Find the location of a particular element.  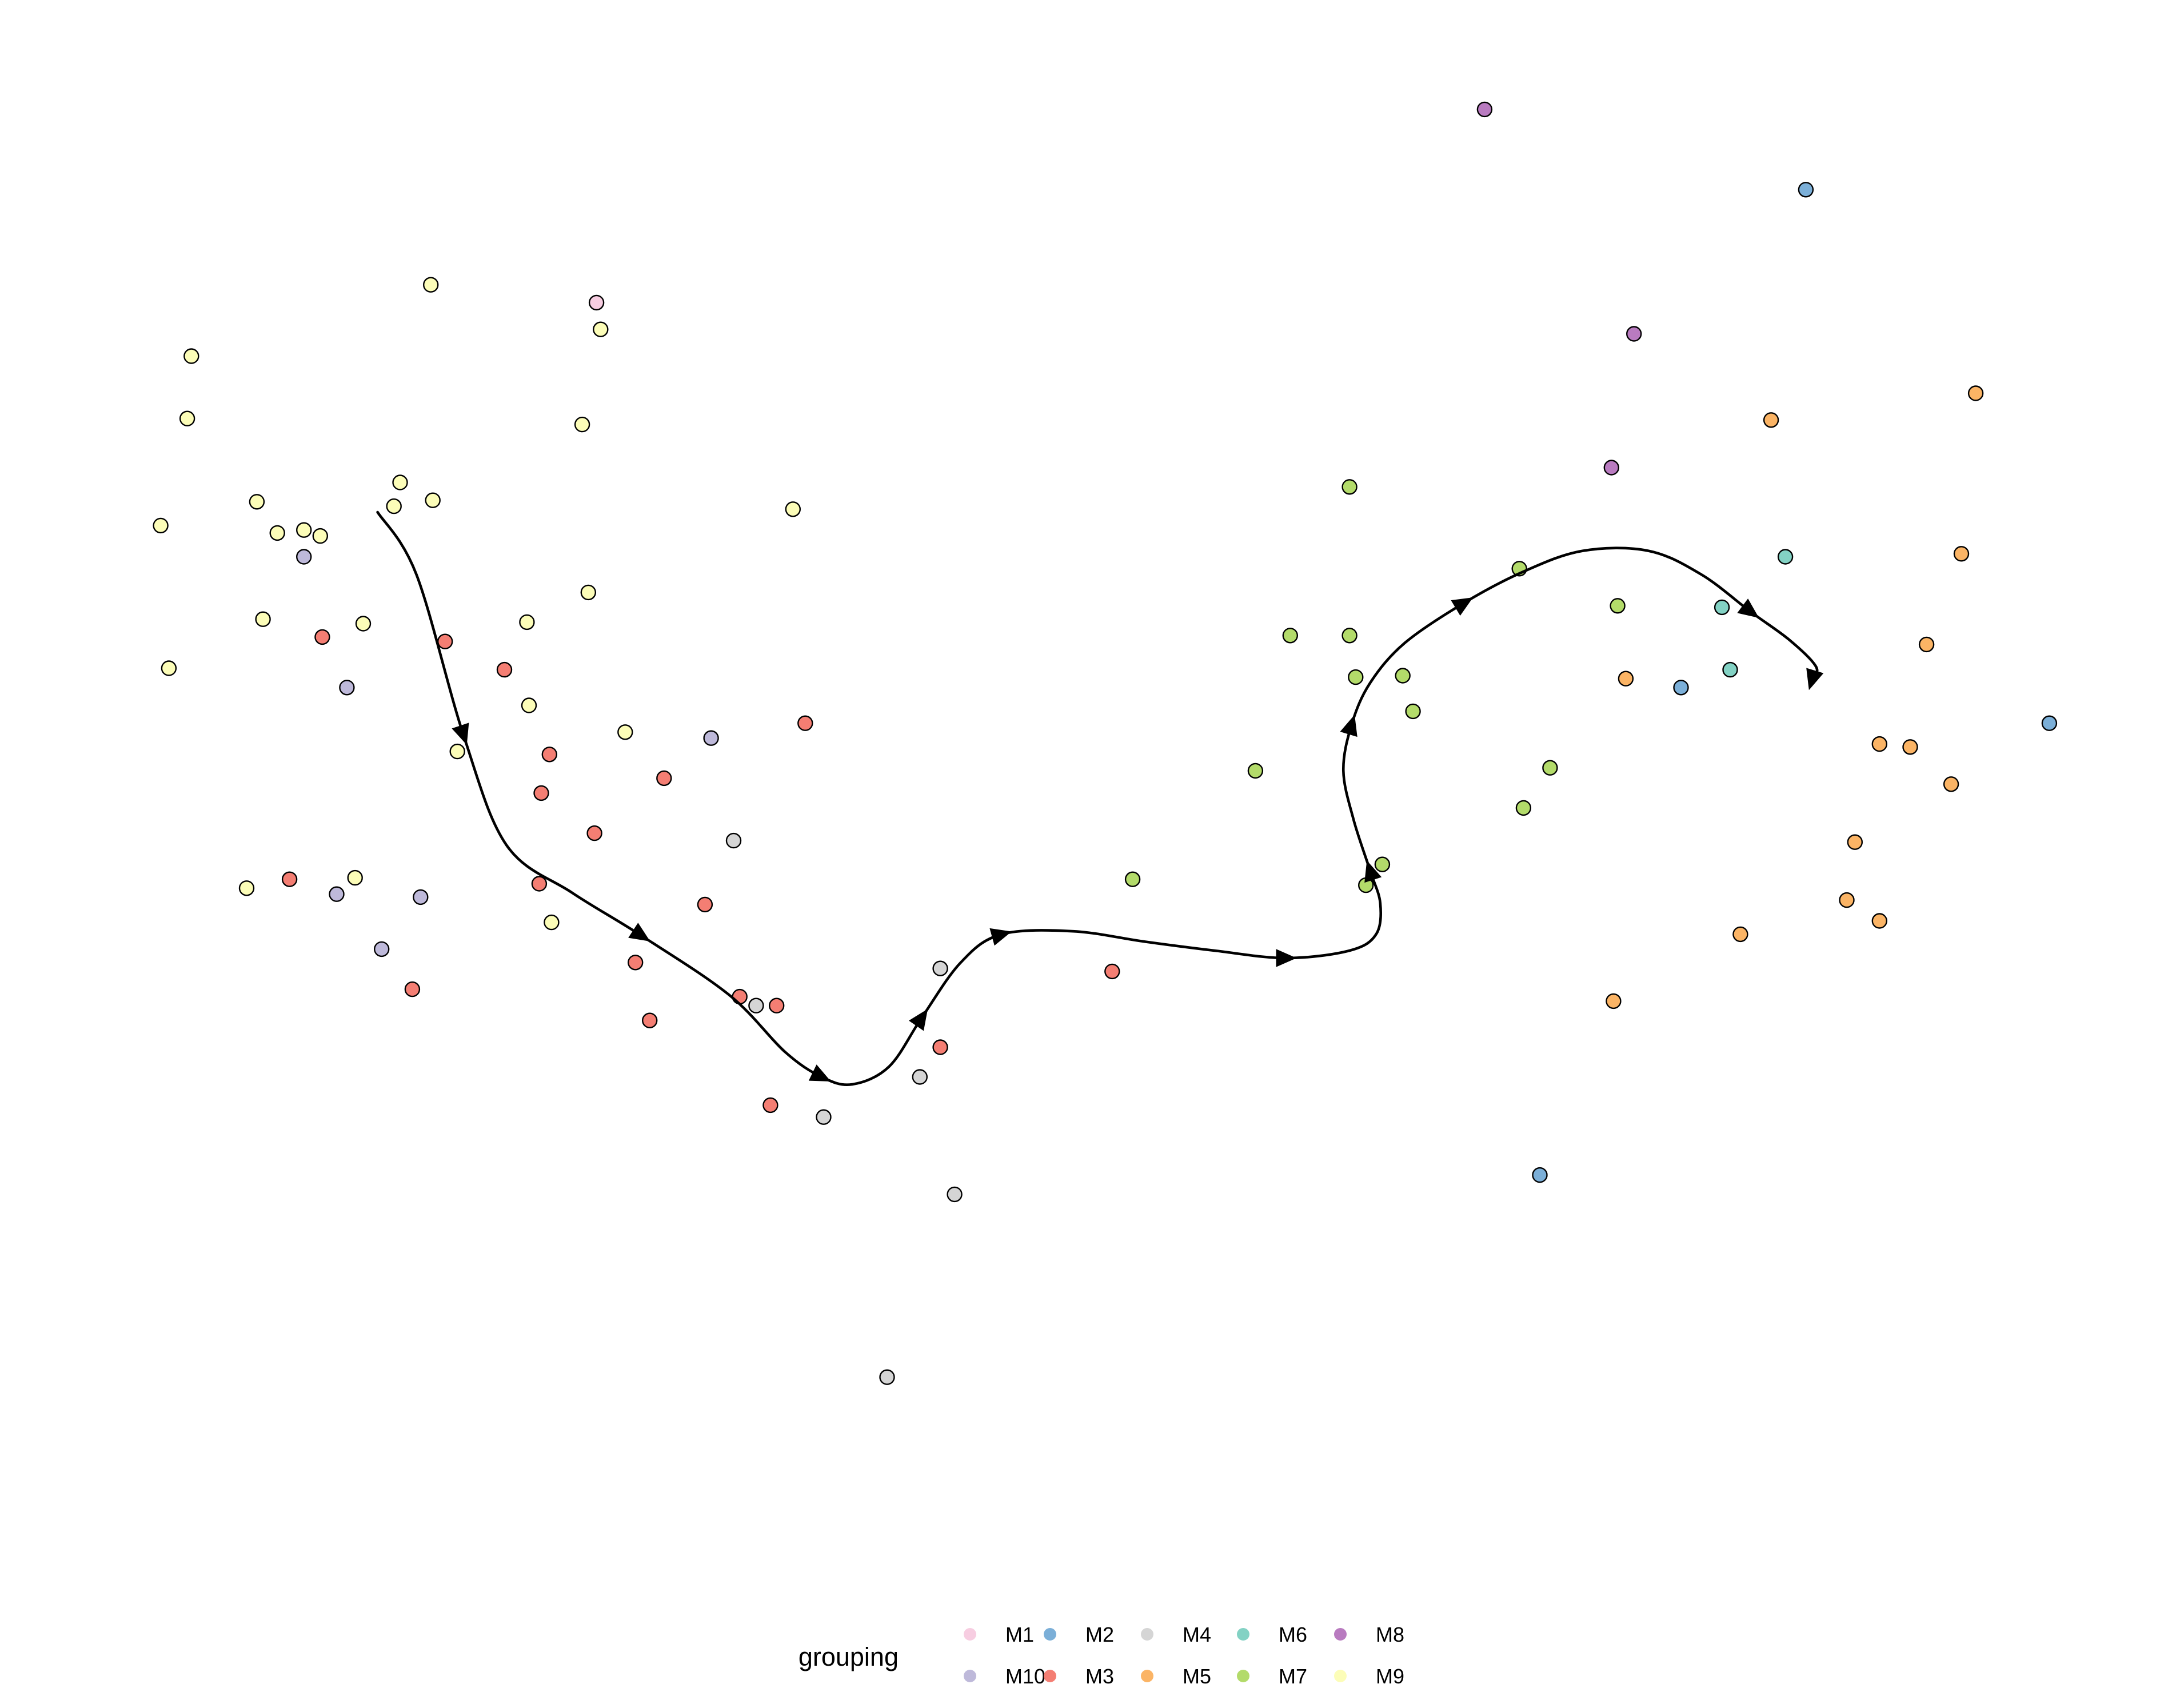

legend-label-m8: M8 is located at coordinates (1390, 1634).